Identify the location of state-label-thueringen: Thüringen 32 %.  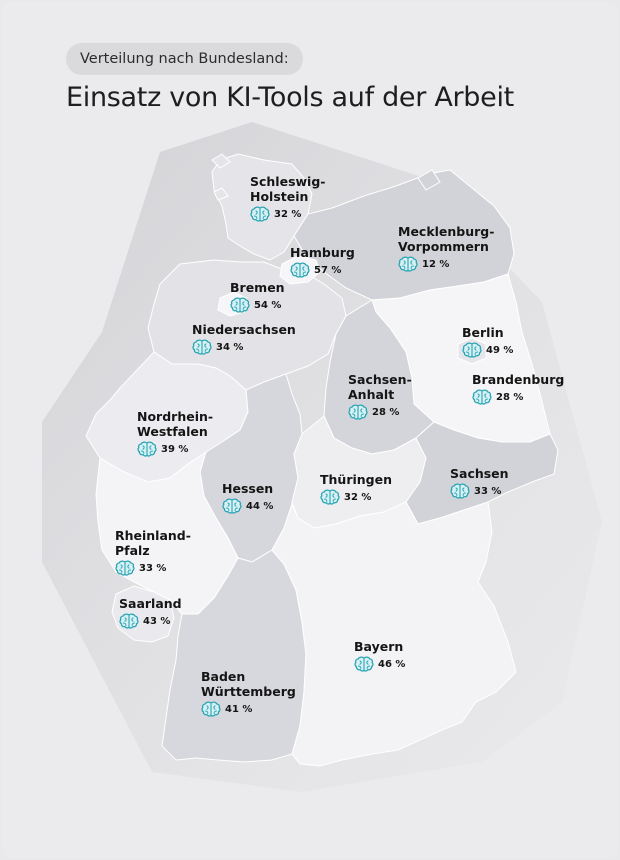
(356, 489).